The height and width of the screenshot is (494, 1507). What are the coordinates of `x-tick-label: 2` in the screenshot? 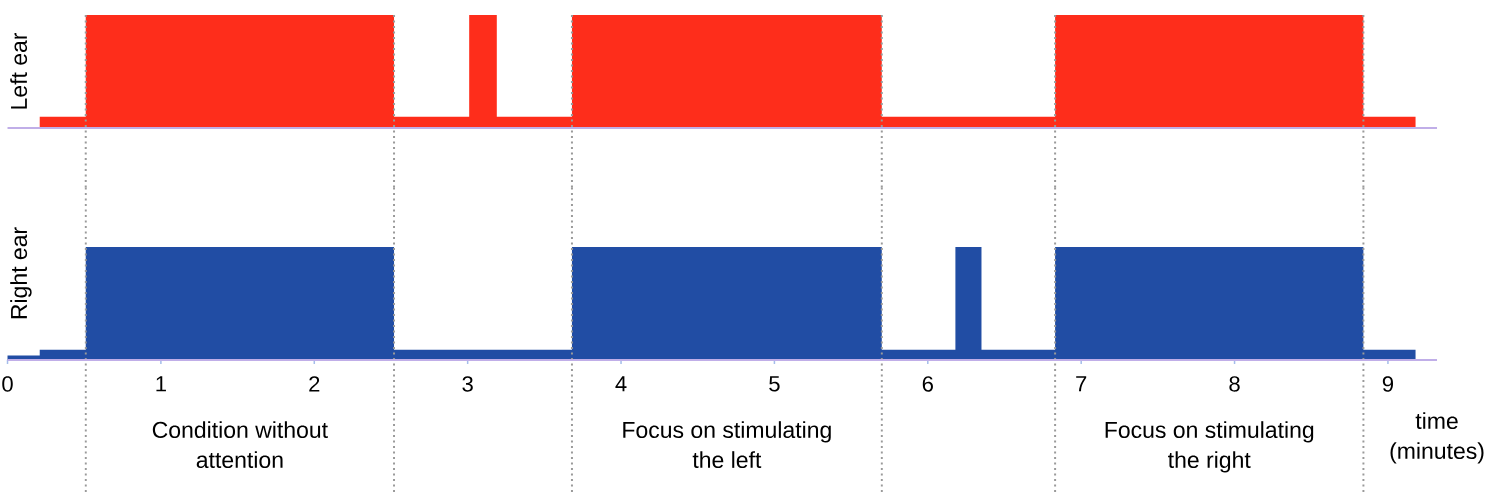 It's located at (314, 384).